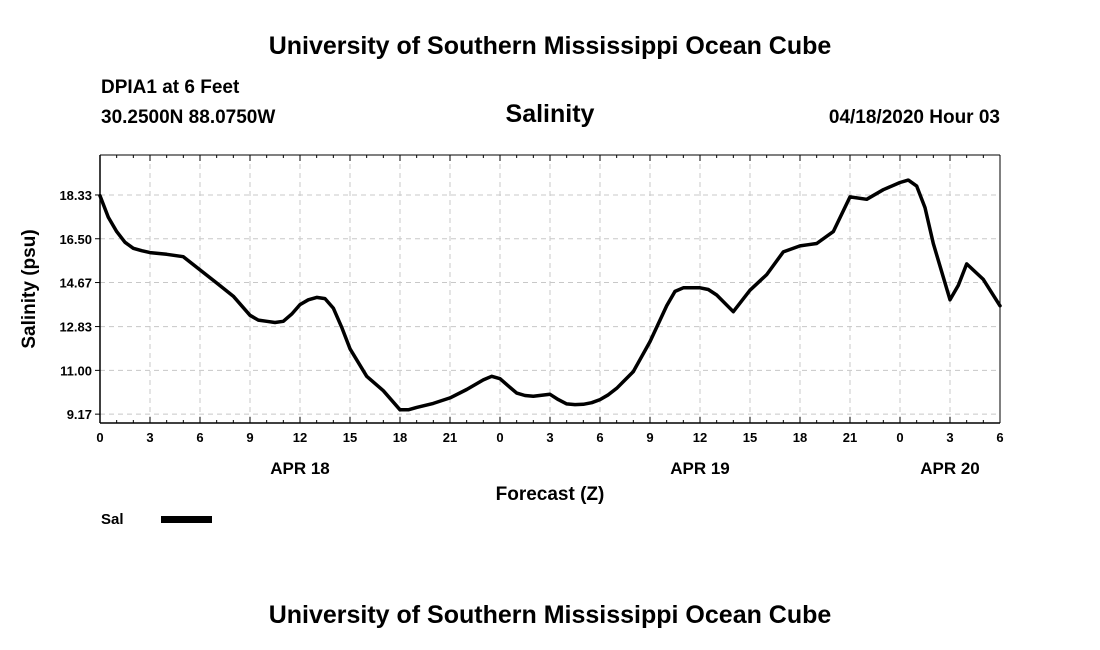 The width and height of the screenshot is (1100, 650). Describe the element at coordinates (700, 468) in the screenshot. I see `date-label: APR 19` at that location.